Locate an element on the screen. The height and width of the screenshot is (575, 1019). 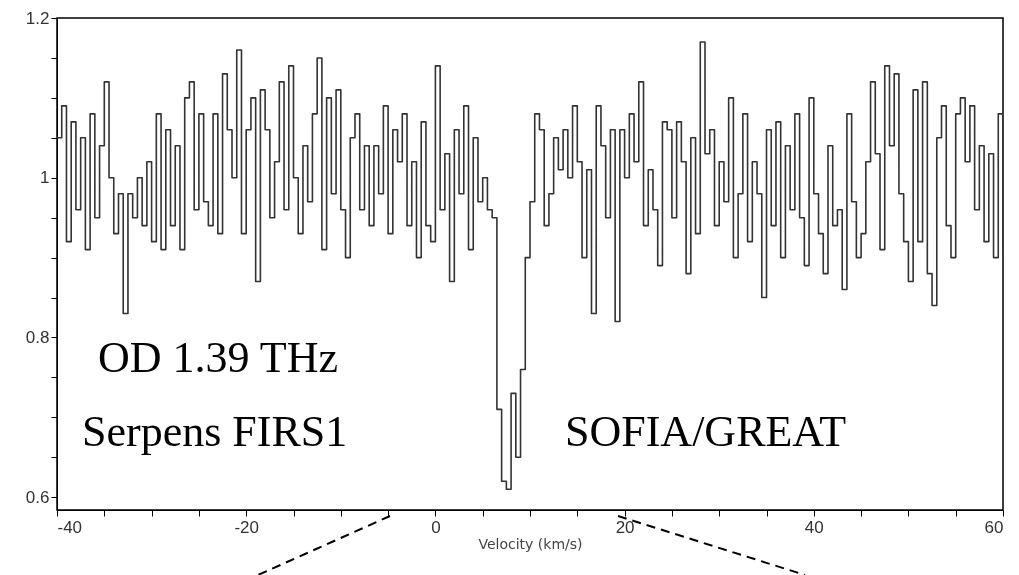
x-tick-label: 40 is located at coordinates (814, 527).